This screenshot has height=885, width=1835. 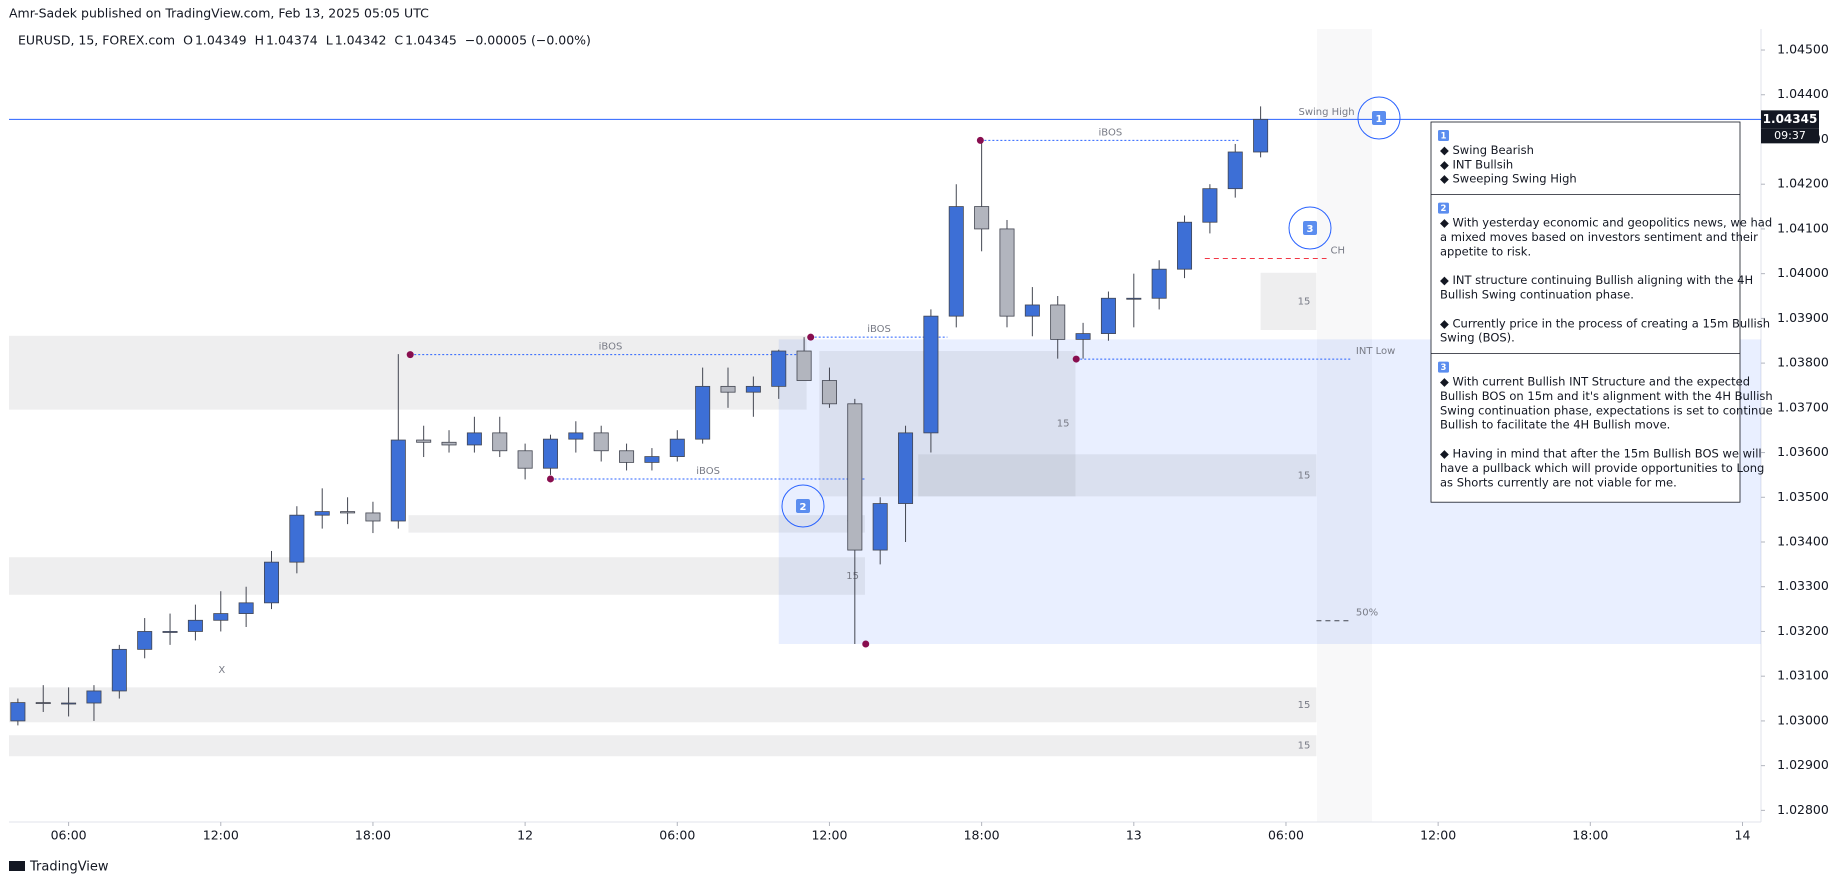 I want to click on y-tick-label: 1.02800, so click(x=1803, y=809).